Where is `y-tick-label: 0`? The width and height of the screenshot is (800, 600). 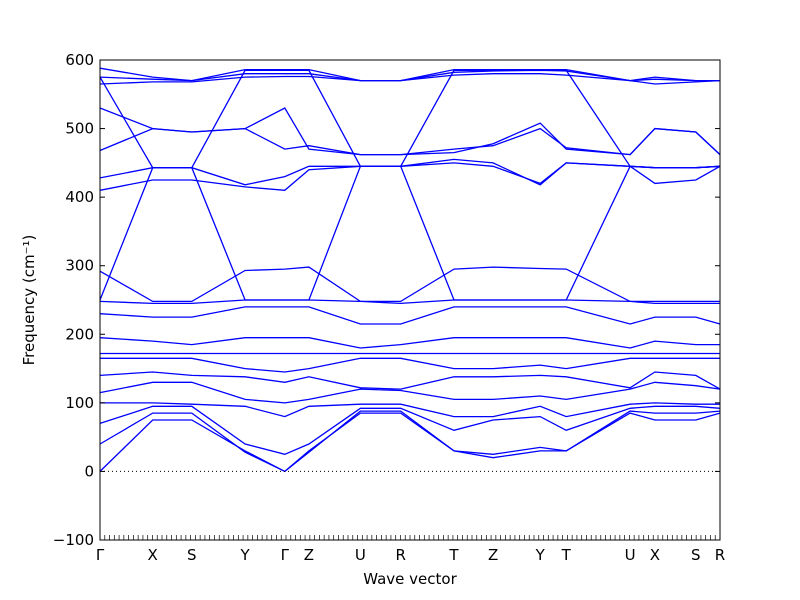
y-tick-label: 0 is located at coordinates (89, 471).